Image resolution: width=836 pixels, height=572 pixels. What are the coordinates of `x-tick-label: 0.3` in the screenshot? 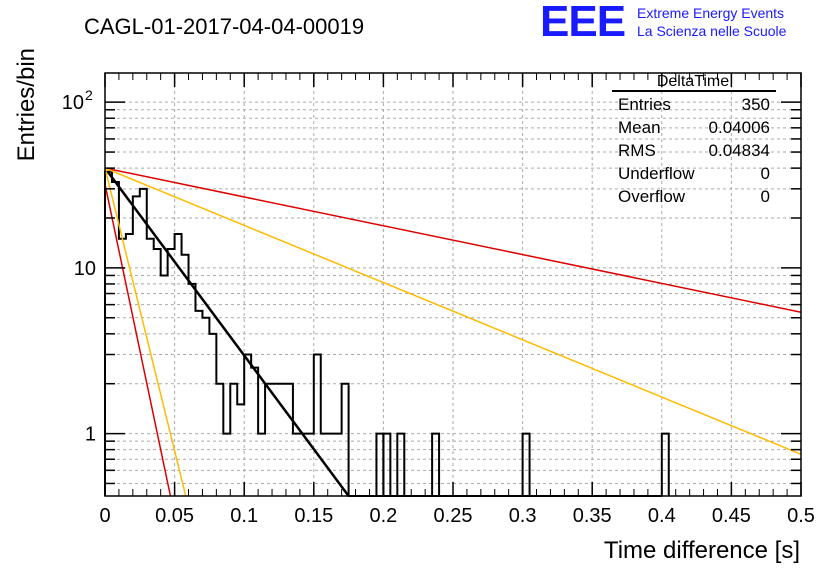 It's located at (523, 516).